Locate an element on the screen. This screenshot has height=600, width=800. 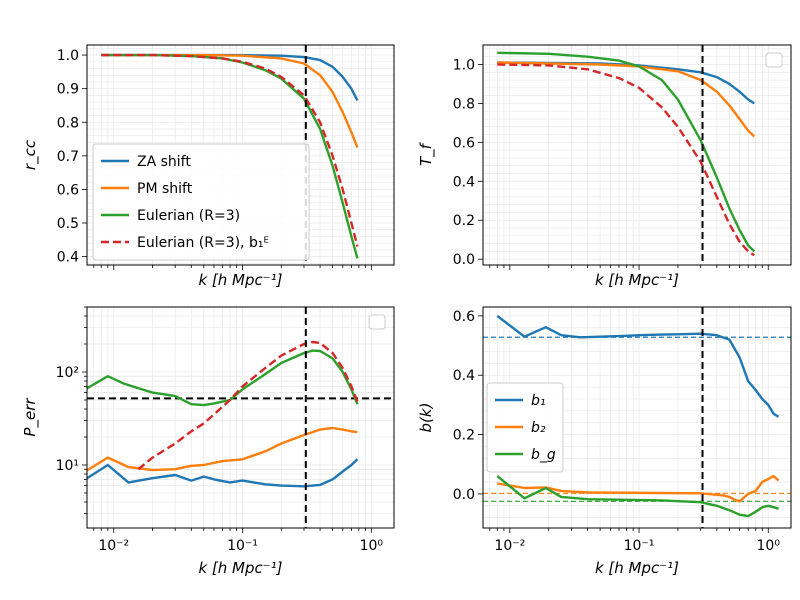
y-tick-label: 0.9 is located at coordinates (68, 90).